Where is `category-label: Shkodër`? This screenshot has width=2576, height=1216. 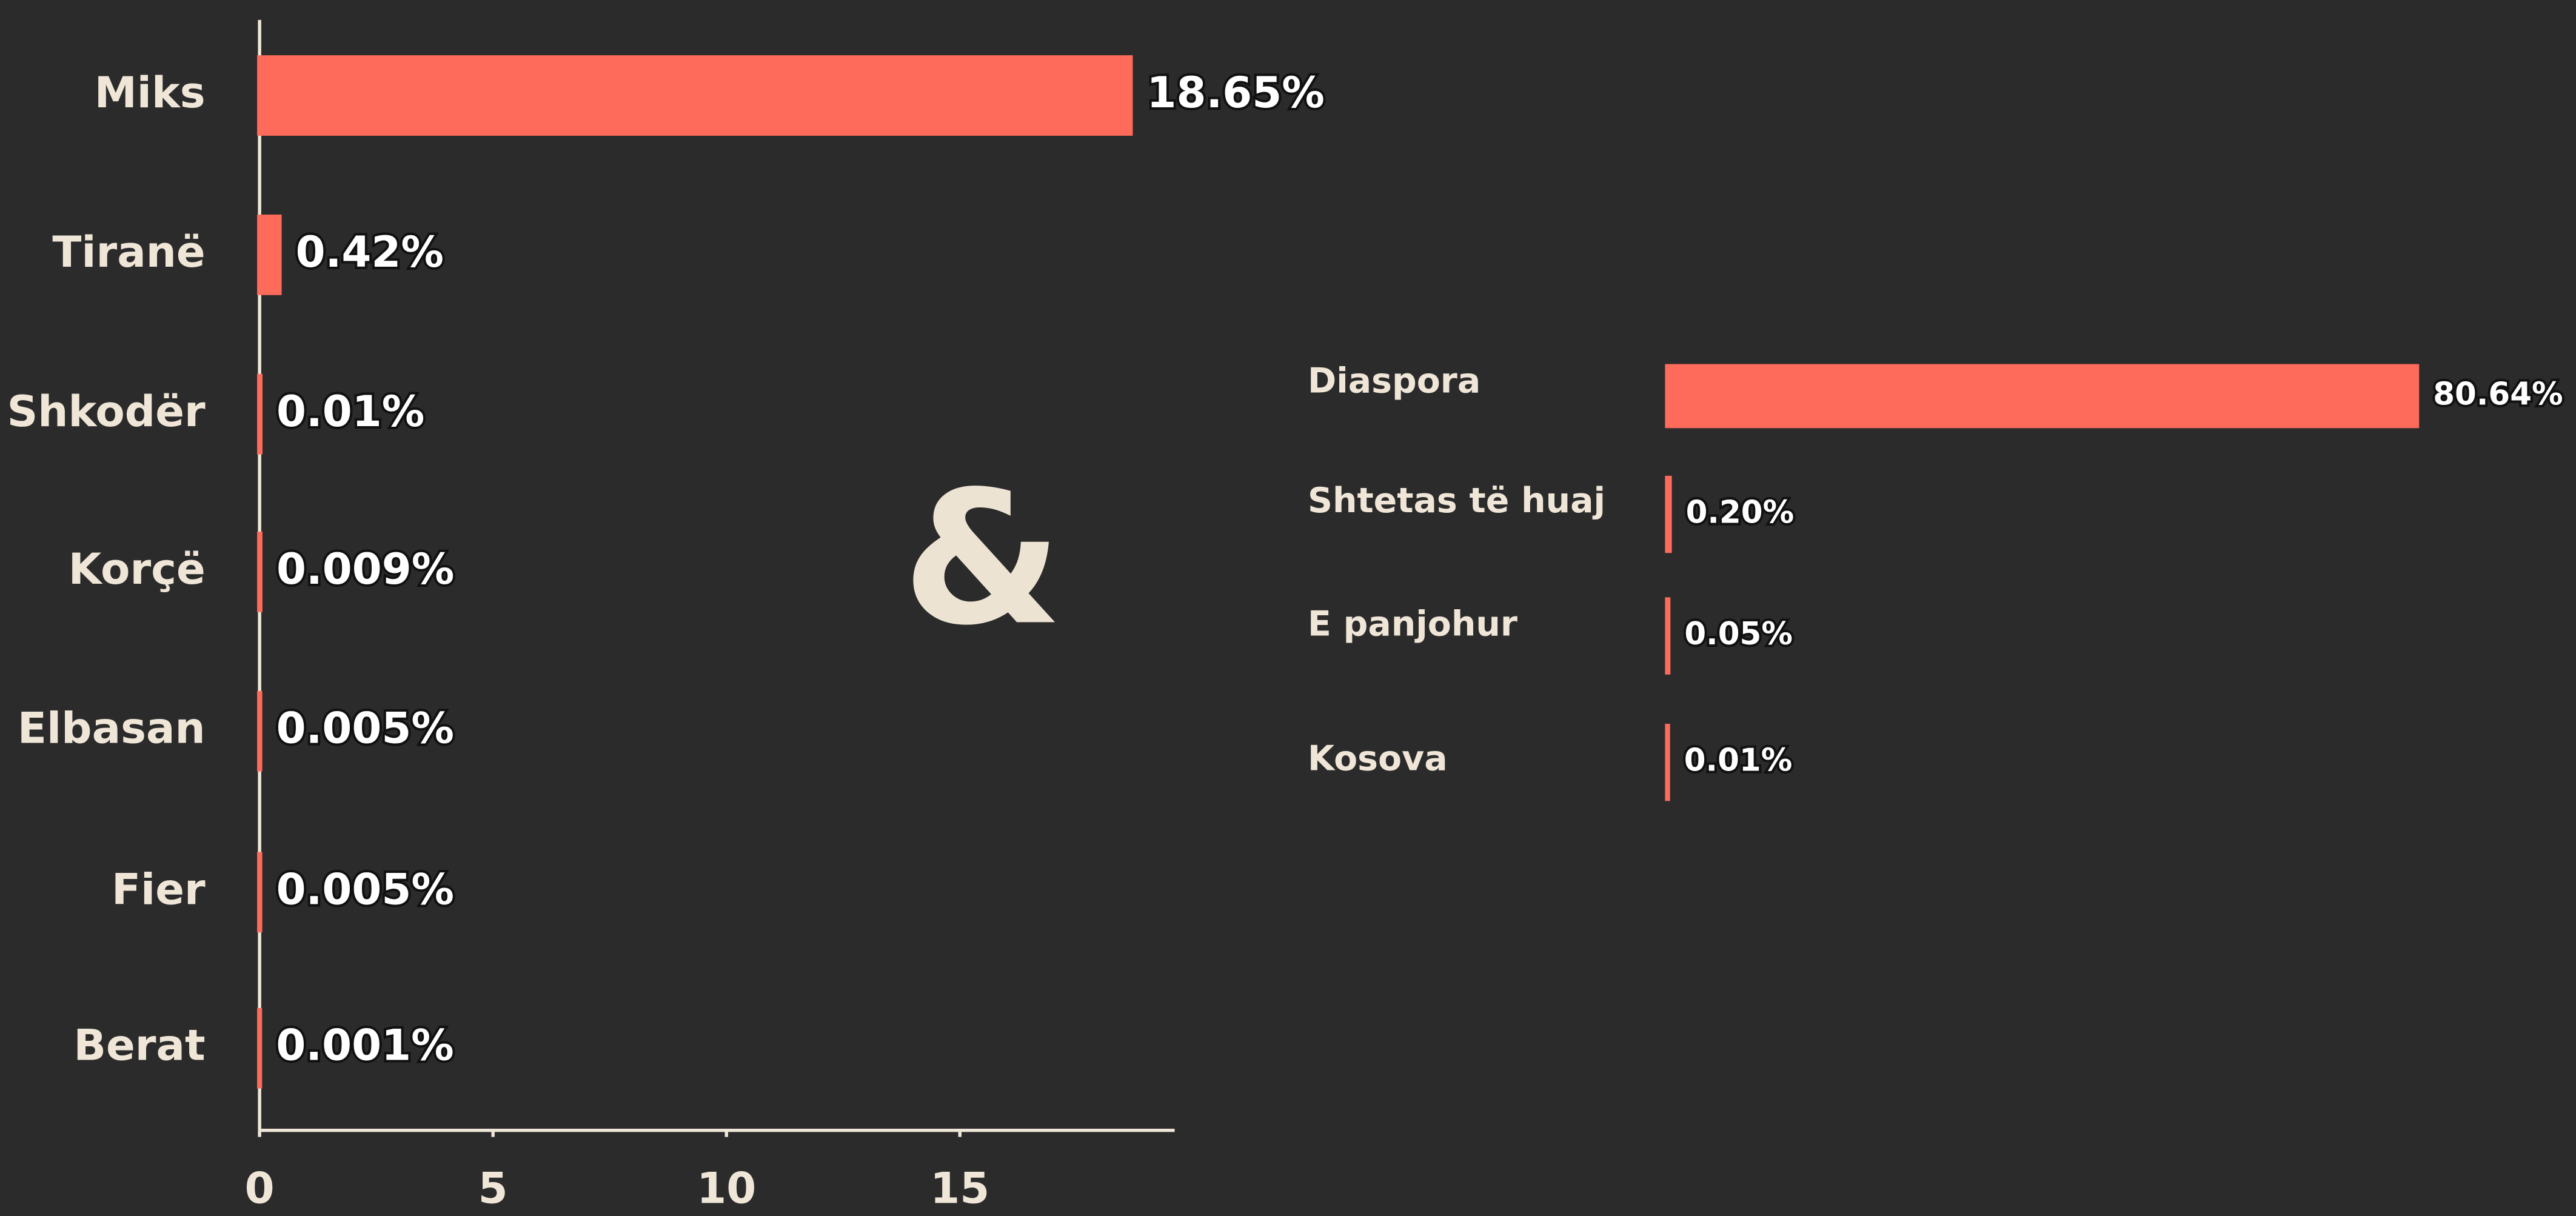
category-label: Shkodër is located at coordinates (106, 411).